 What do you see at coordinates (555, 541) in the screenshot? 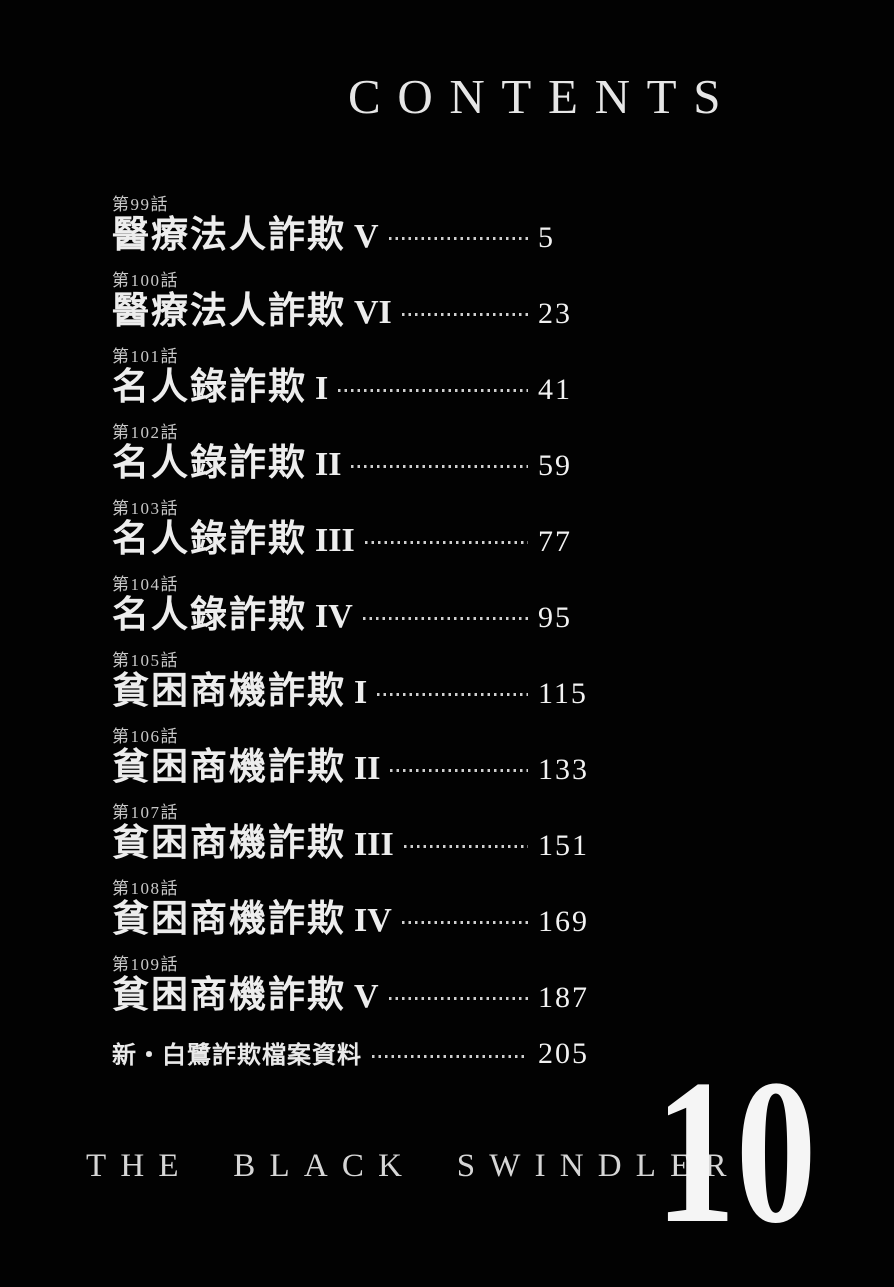
I see `page-number: 77` at bounding box center [555, 541].